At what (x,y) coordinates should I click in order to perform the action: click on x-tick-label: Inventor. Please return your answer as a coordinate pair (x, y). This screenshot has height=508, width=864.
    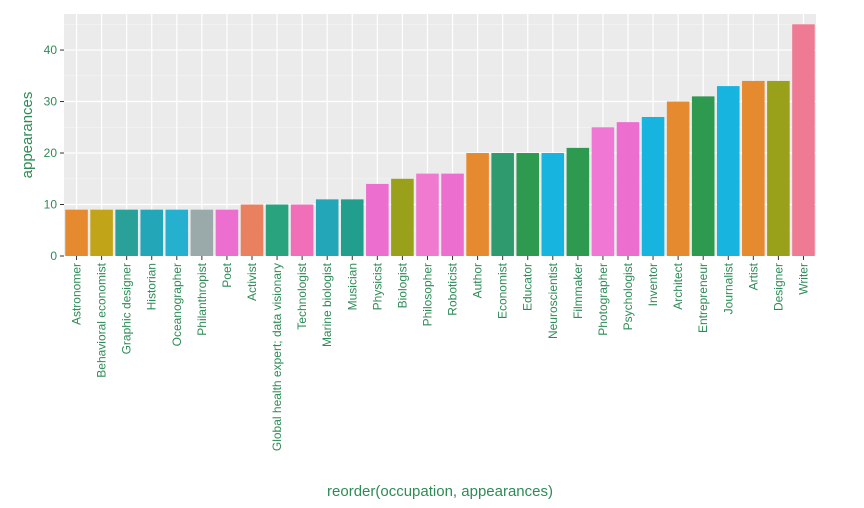
    Looking at the image, I should click on (653, 284).